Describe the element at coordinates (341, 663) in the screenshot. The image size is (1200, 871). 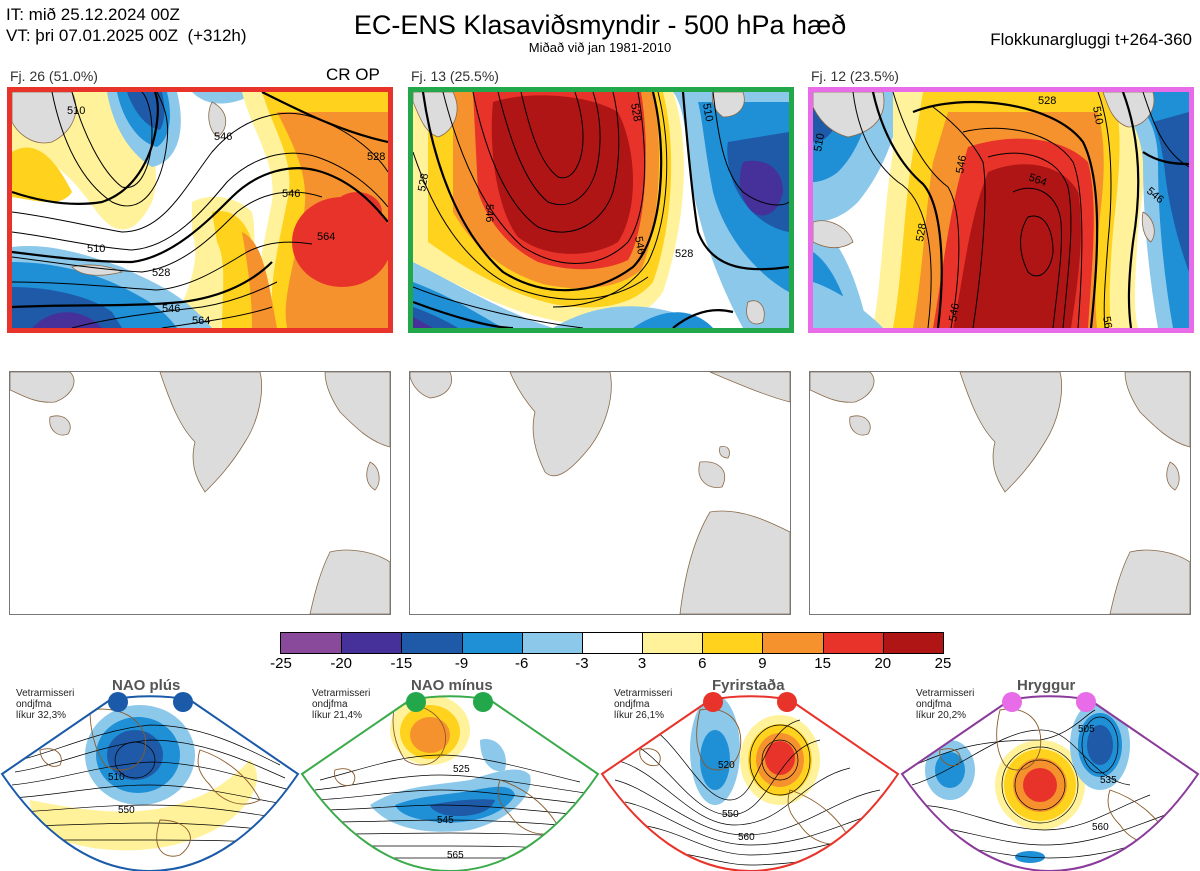
I see `colorbar-tick-label: -20` at that location.